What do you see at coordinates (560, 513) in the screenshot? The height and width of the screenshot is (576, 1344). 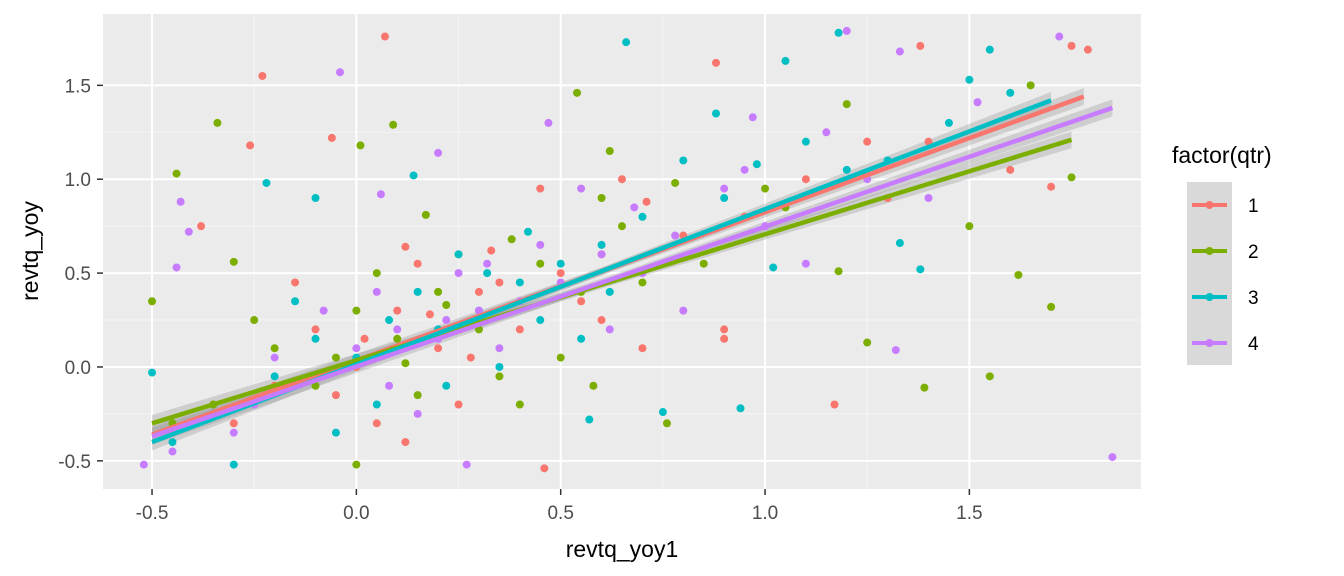 I see `x-tick-label: 0.5` at bounding box center [560, 513].